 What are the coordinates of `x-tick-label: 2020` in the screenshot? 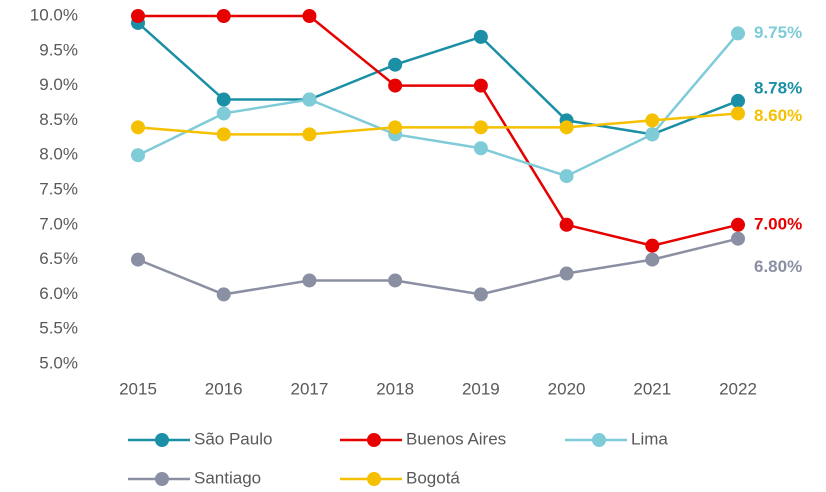 It's located at (567, 388).